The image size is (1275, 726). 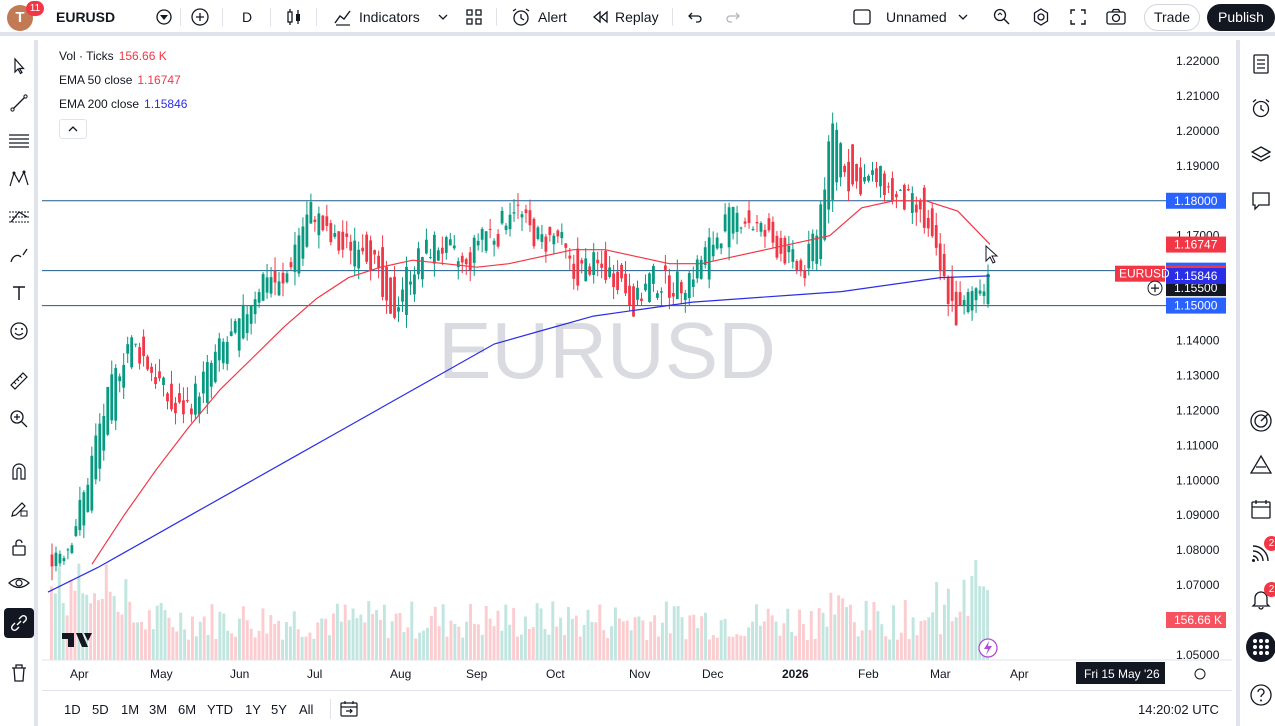 What do you see at coordinates (1260, 64) in the screenshot?
I see `watchlist-button` at bounding box center [1260, 64].